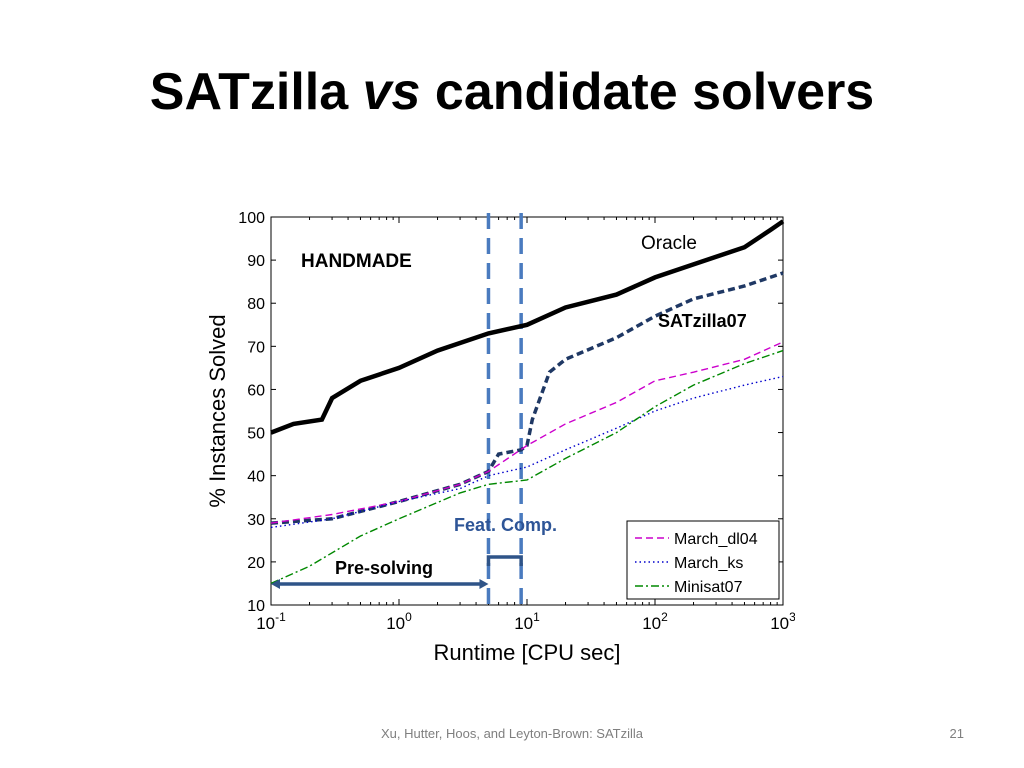  I want to click on y-tick-label: 50, so click(256, 434).